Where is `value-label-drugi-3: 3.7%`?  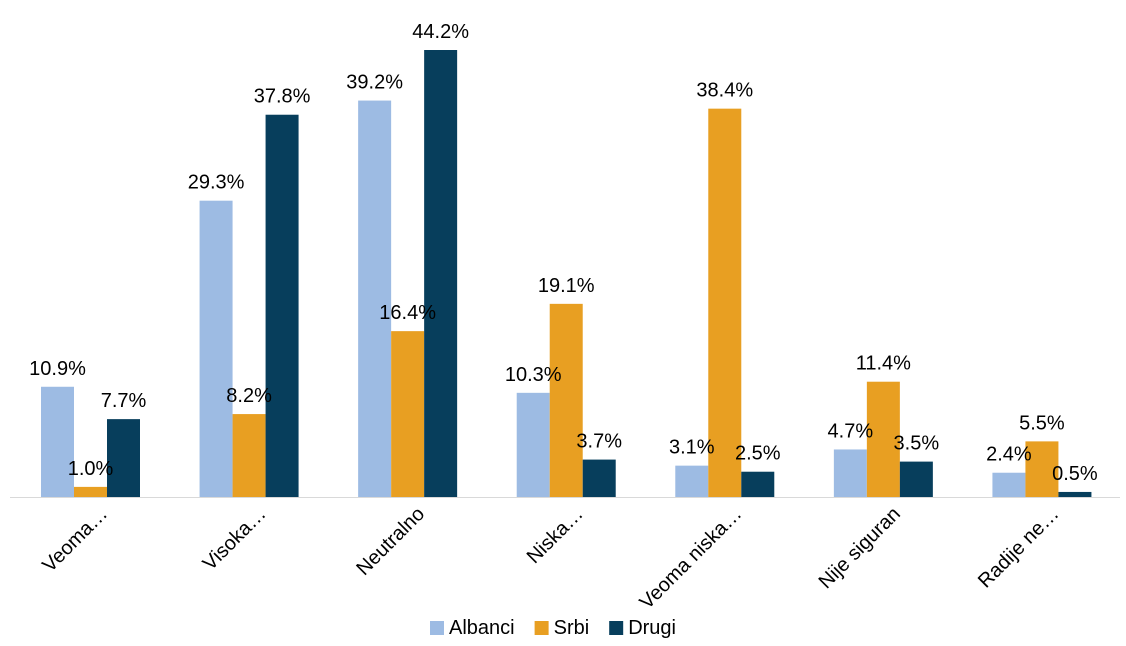 value-label-drugi-3: 3.7% is located at coordinates (599, 442).